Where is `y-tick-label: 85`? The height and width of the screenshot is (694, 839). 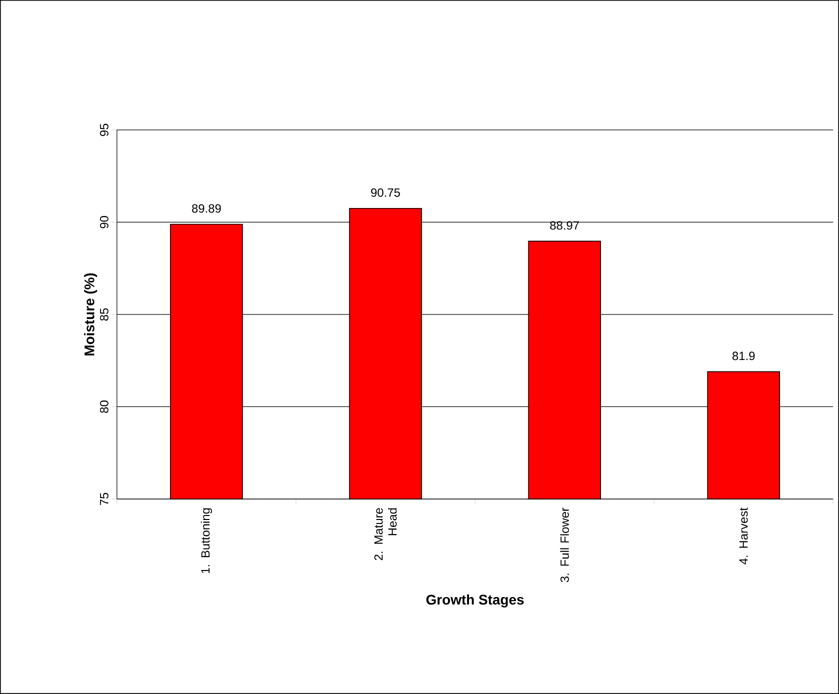
y-tick-label: 85 is located at coordinates (104, 314).